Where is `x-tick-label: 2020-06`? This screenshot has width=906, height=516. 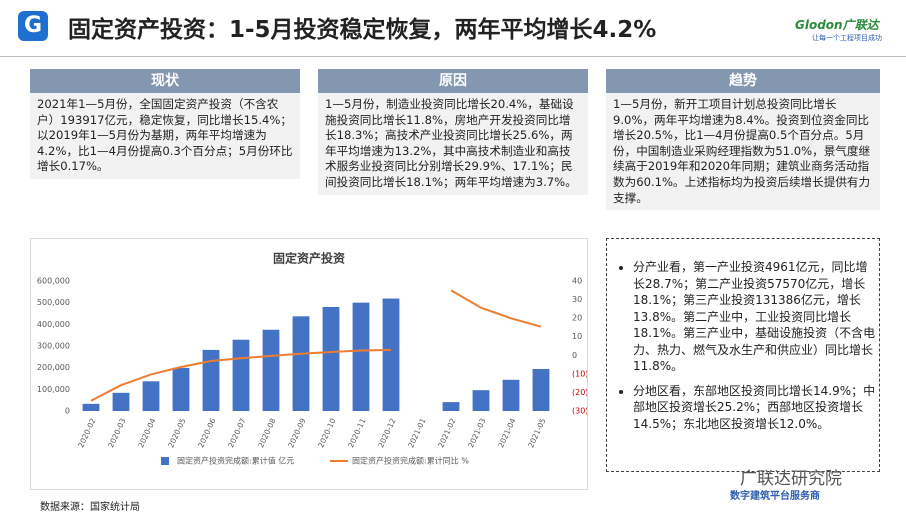 x-tick-label: 2020-06 is located at coordinates (206, 433).